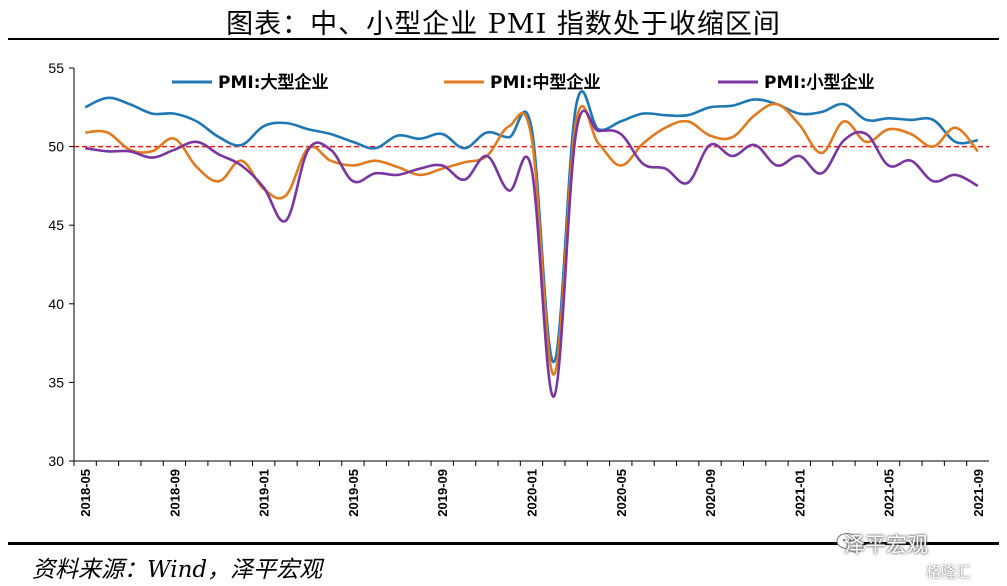  Describe the element at coordinates (56, 304) in the screenshot. I see `y-tick-label: 40` at that location.